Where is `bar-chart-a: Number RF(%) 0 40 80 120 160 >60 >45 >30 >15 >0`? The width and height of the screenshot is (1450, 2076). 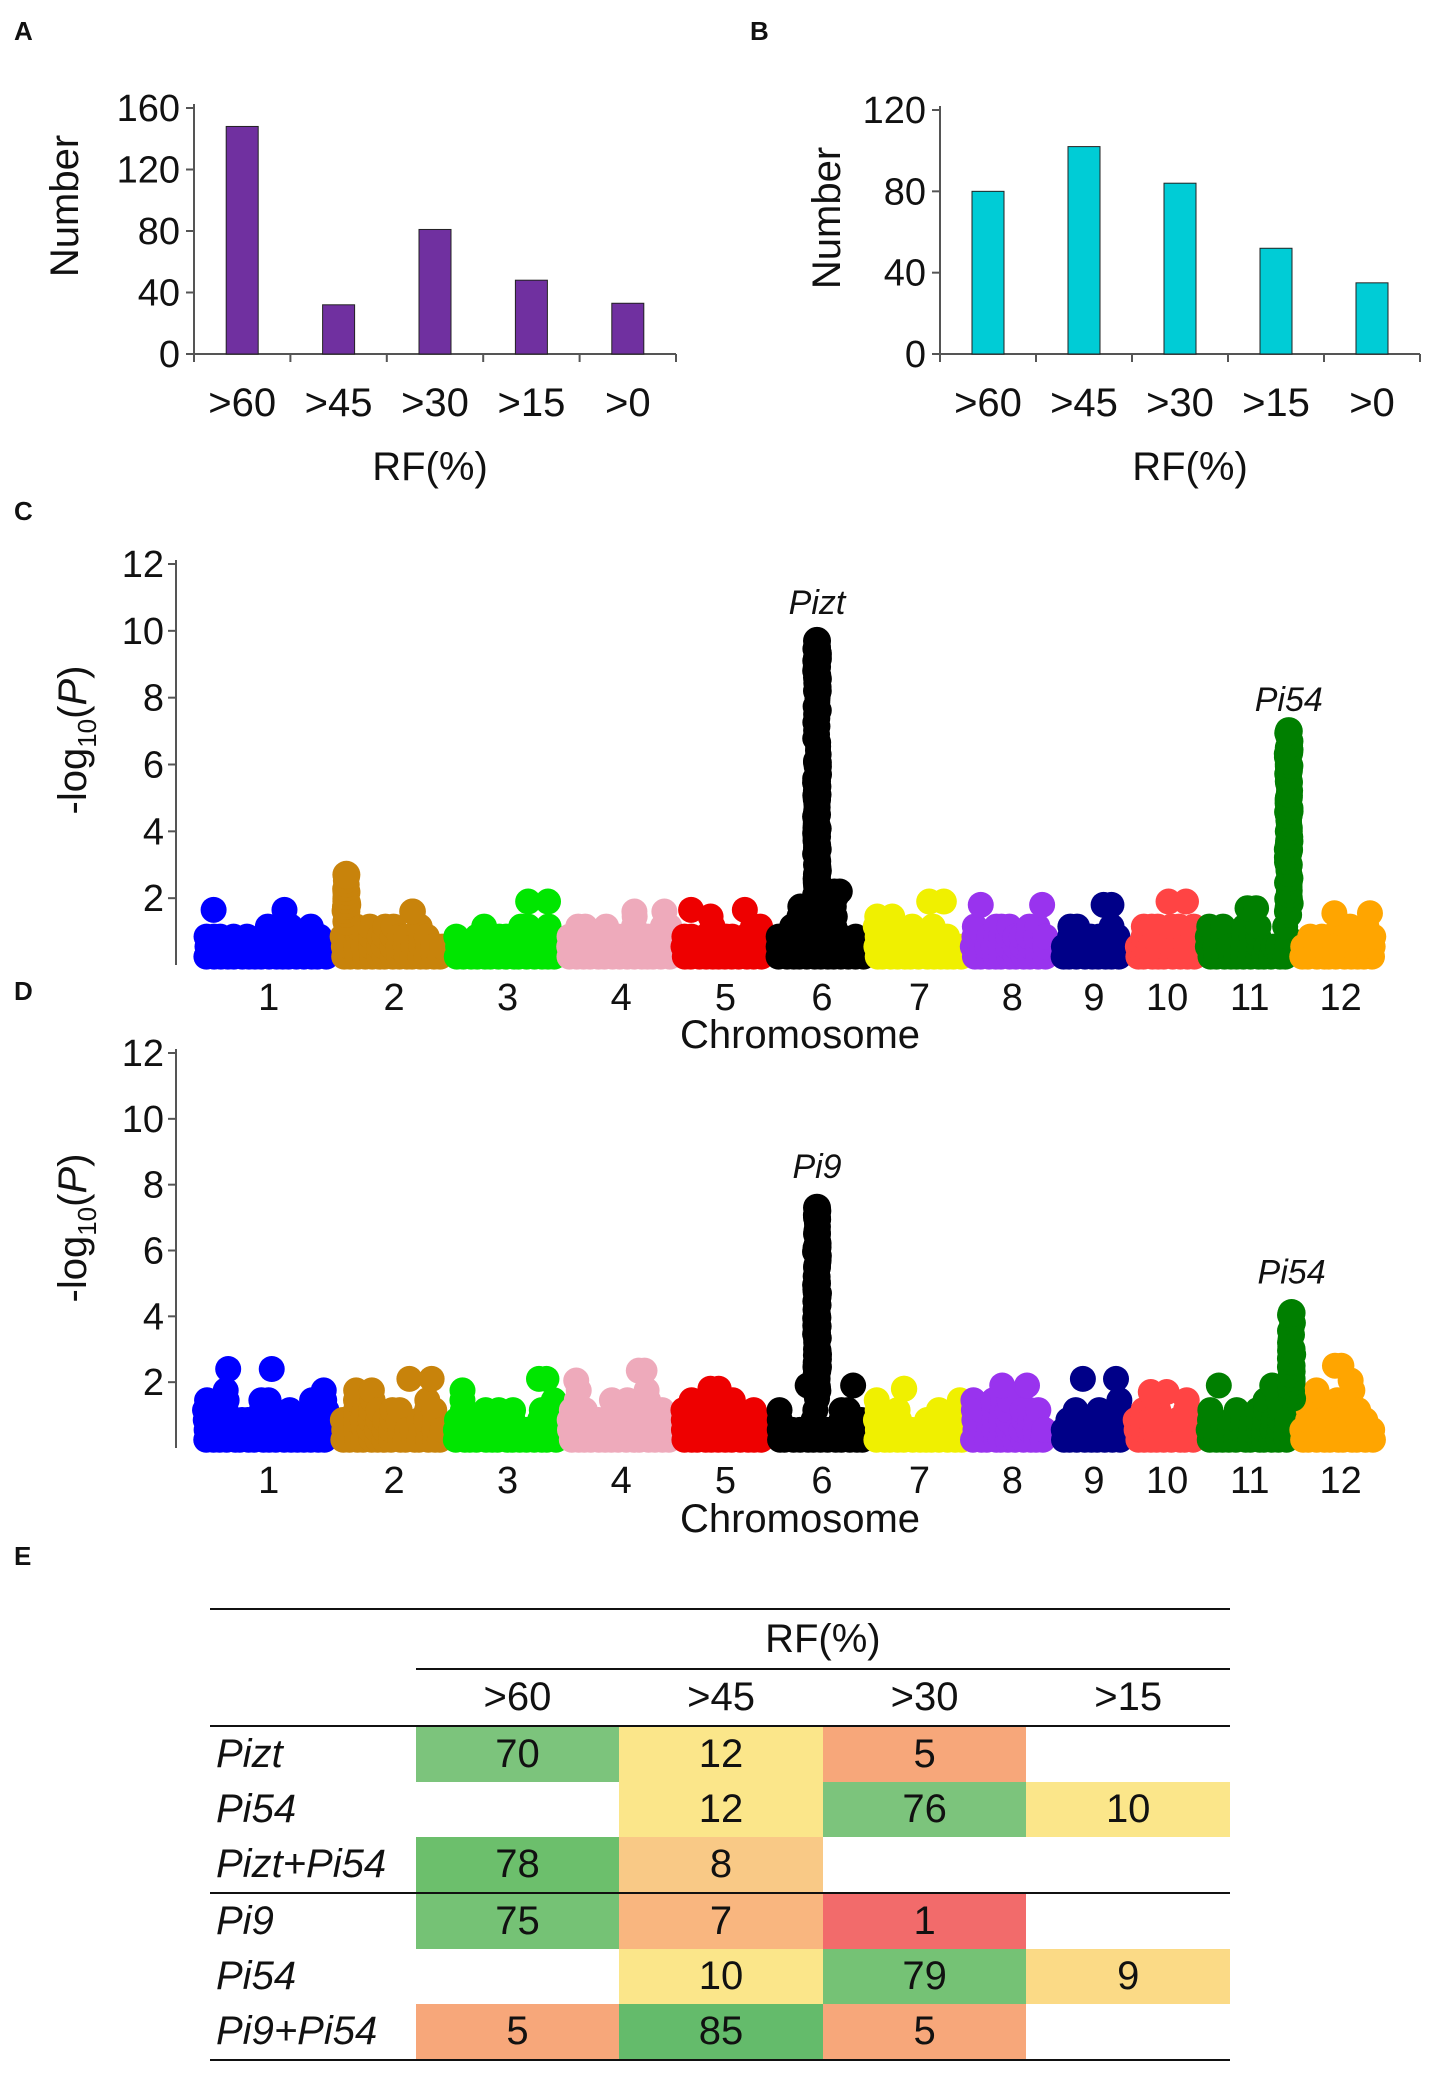 bar-chart-a: Number RF(%) 0 40 80 120 160 >60 >45 >30 >15 >0 is located at coordinates (360, 288).